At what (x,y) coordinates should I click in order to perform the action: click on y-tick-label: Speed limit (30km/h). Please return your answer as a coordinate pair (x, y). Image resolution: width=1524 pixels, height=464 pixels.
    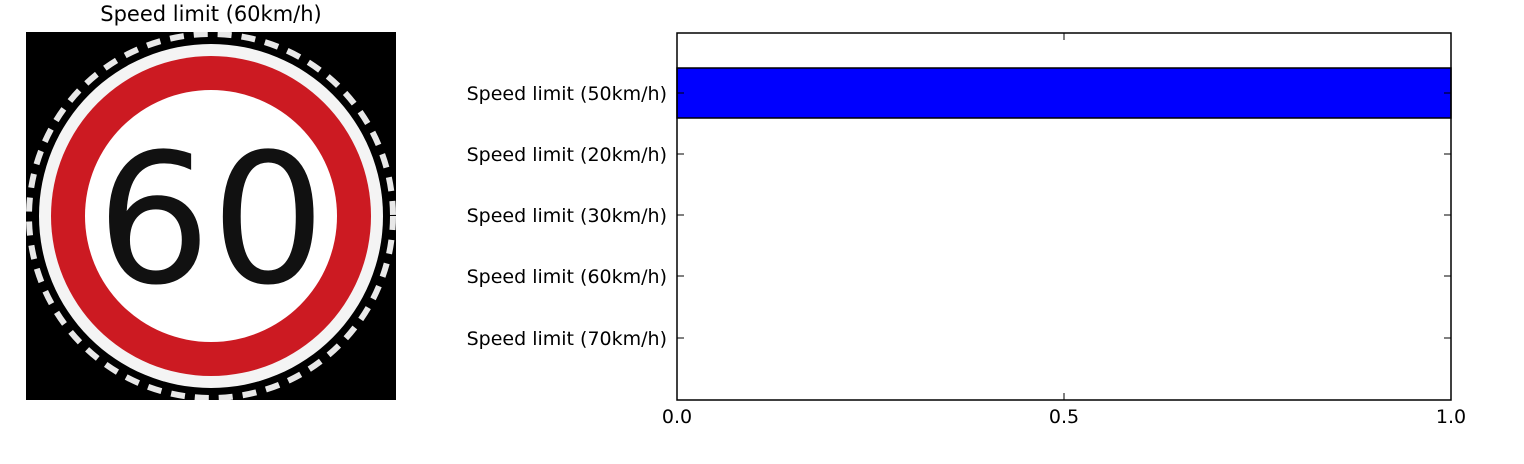
    Looking at the image, I should click on (567, 216).